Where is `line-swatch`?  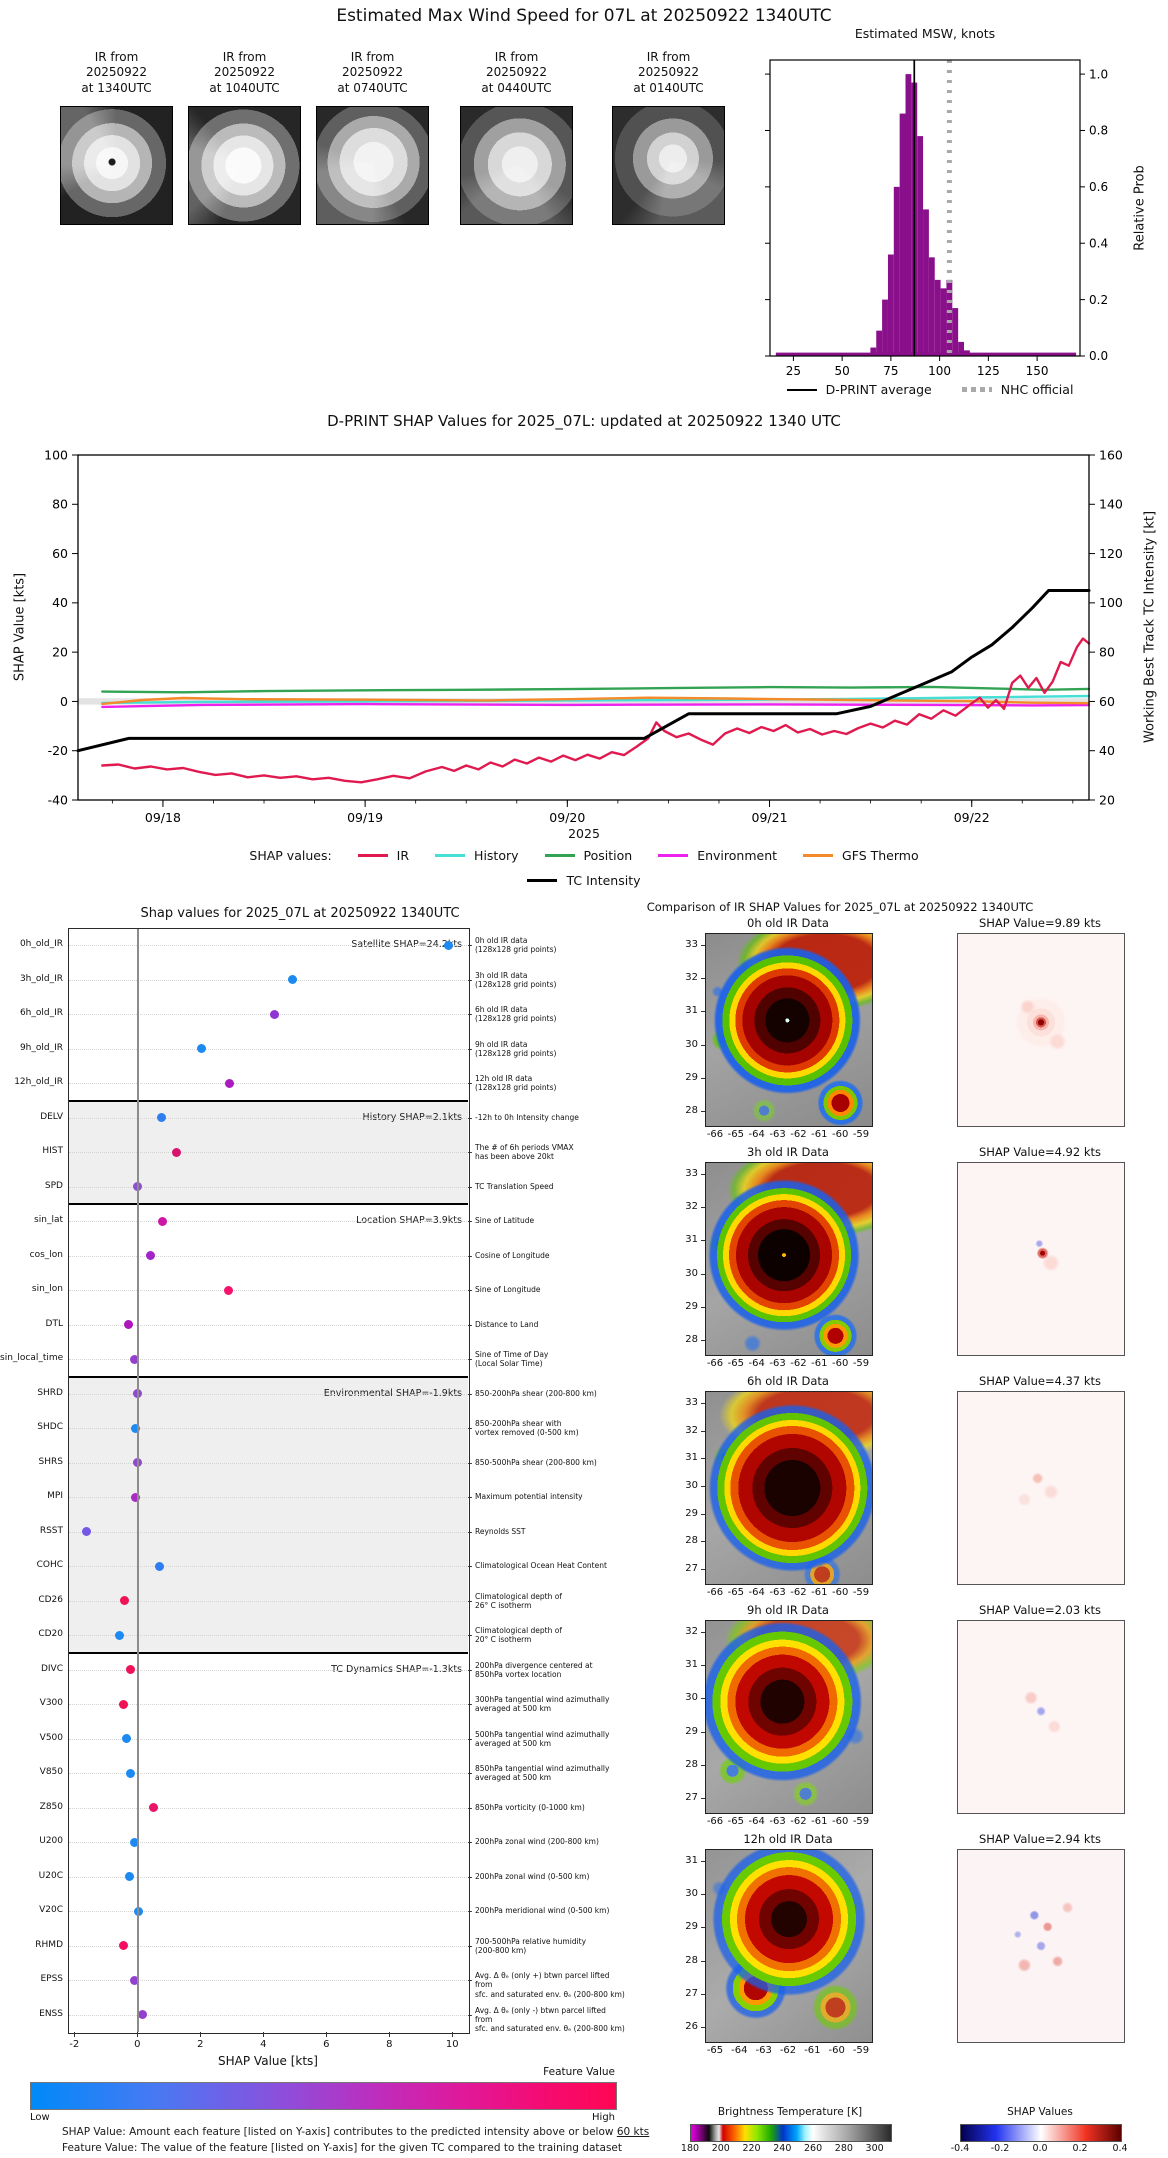
line-swatch is located at coordinates (559, 855).